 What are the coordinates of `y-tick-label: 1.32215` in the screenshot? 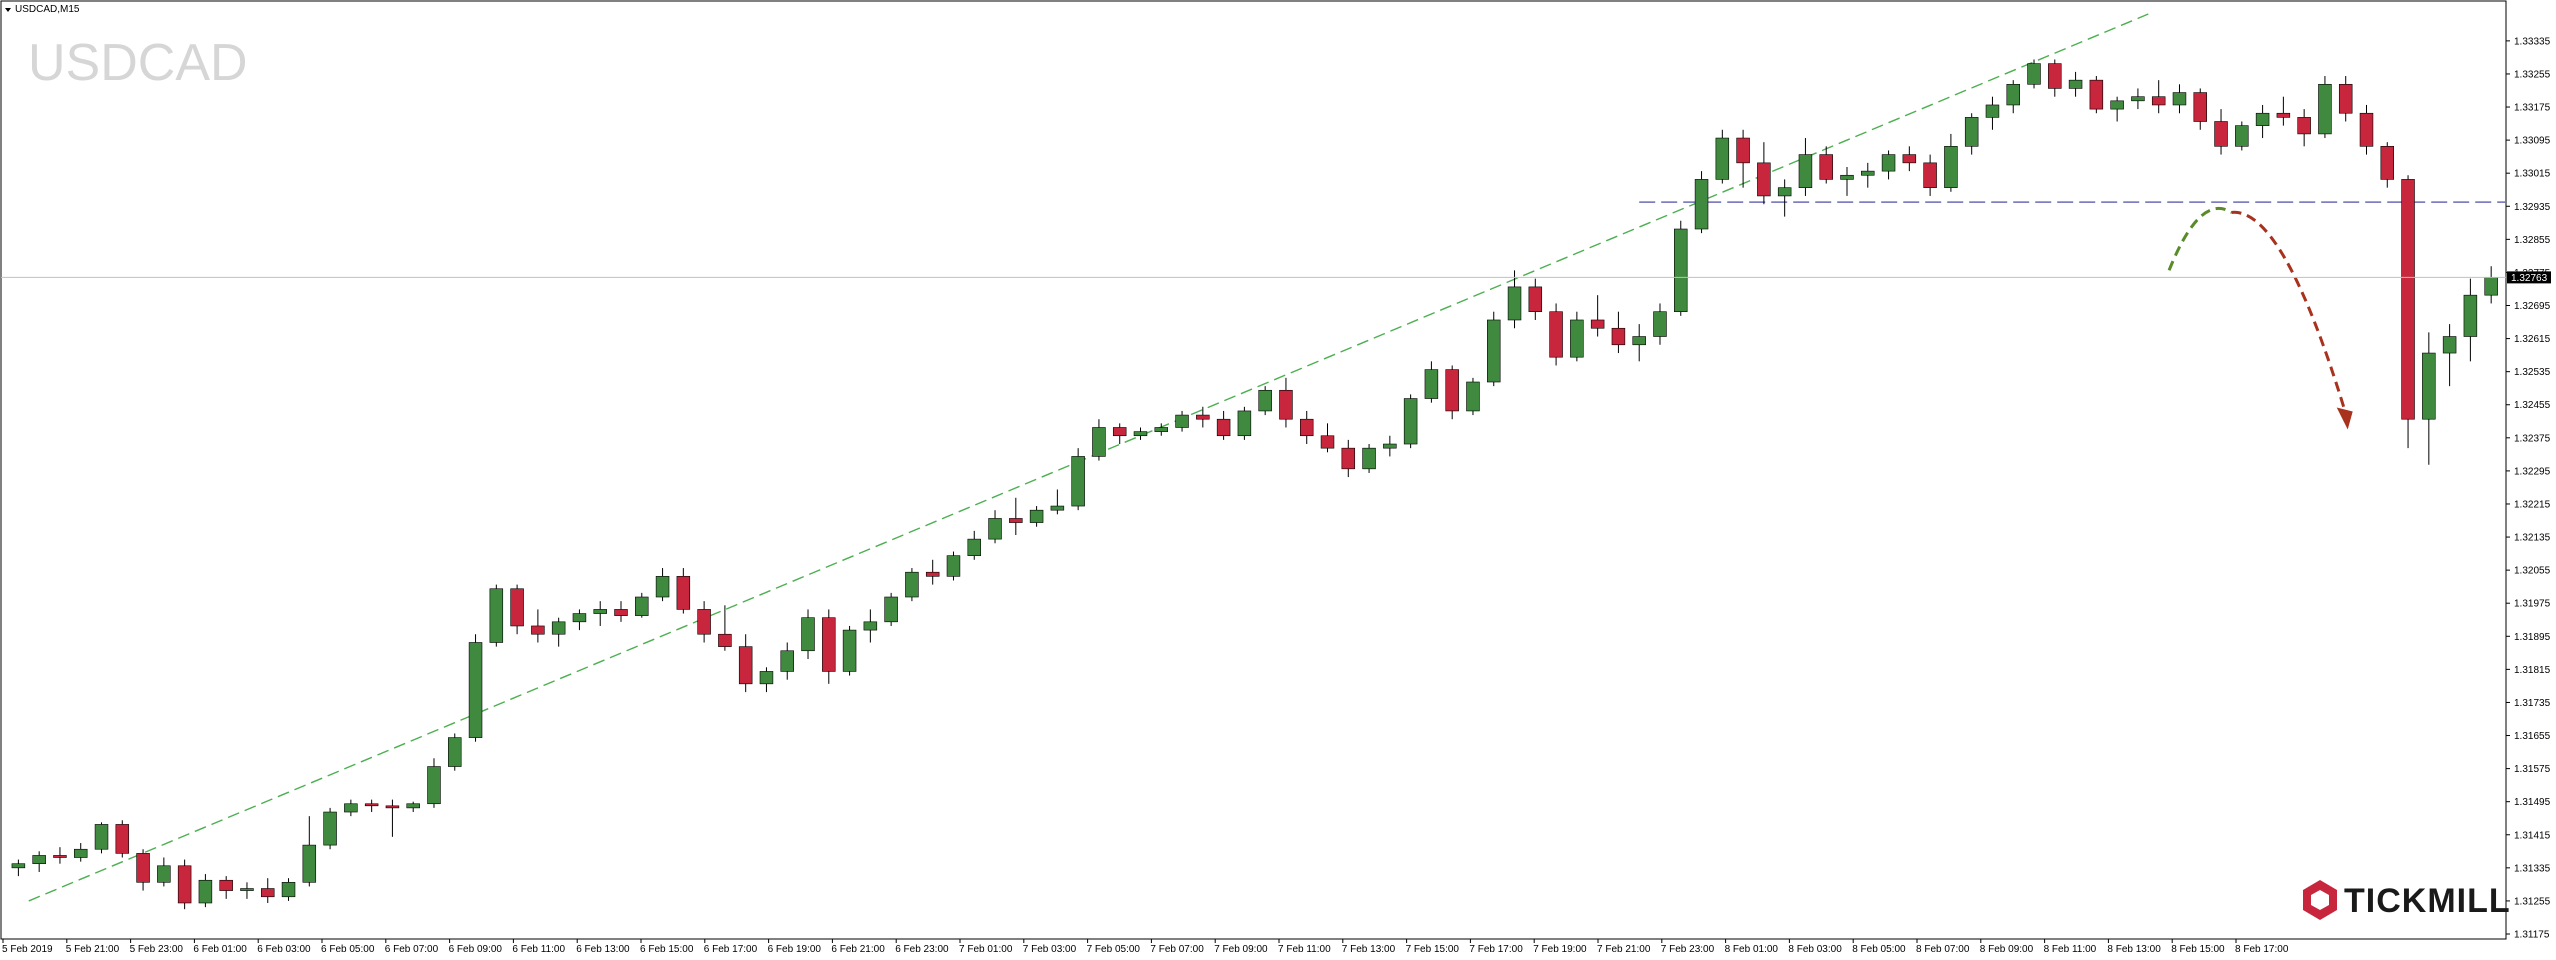 It's located at (2532, 504).